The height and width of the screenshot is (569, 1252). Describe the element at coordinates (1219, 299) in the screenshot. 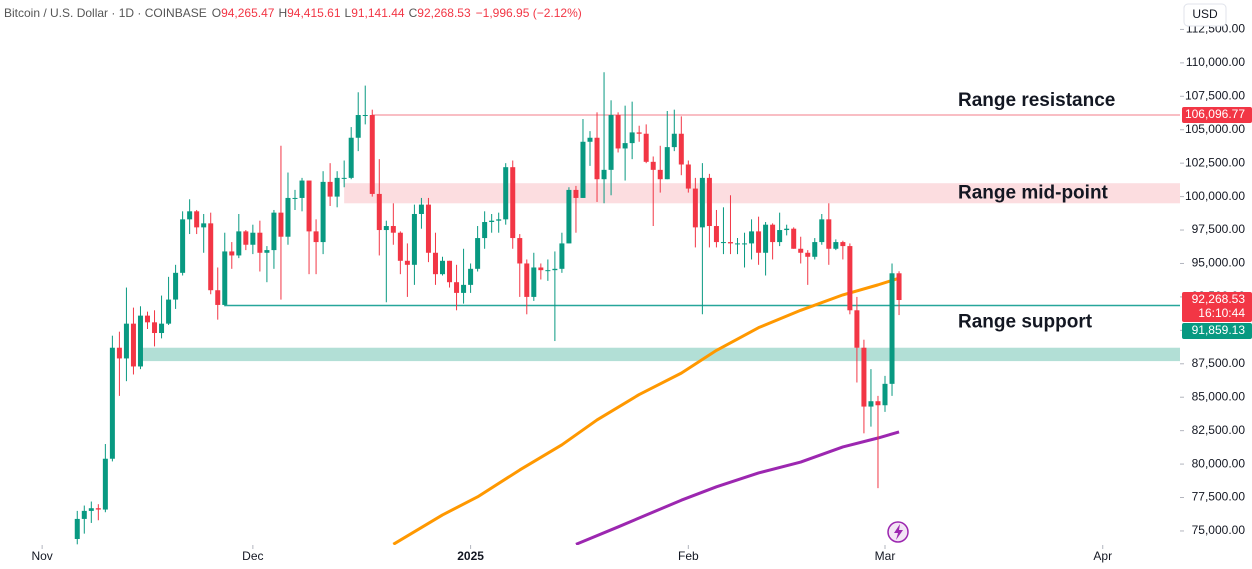

I see `price-label: 92,268.53` at that location.